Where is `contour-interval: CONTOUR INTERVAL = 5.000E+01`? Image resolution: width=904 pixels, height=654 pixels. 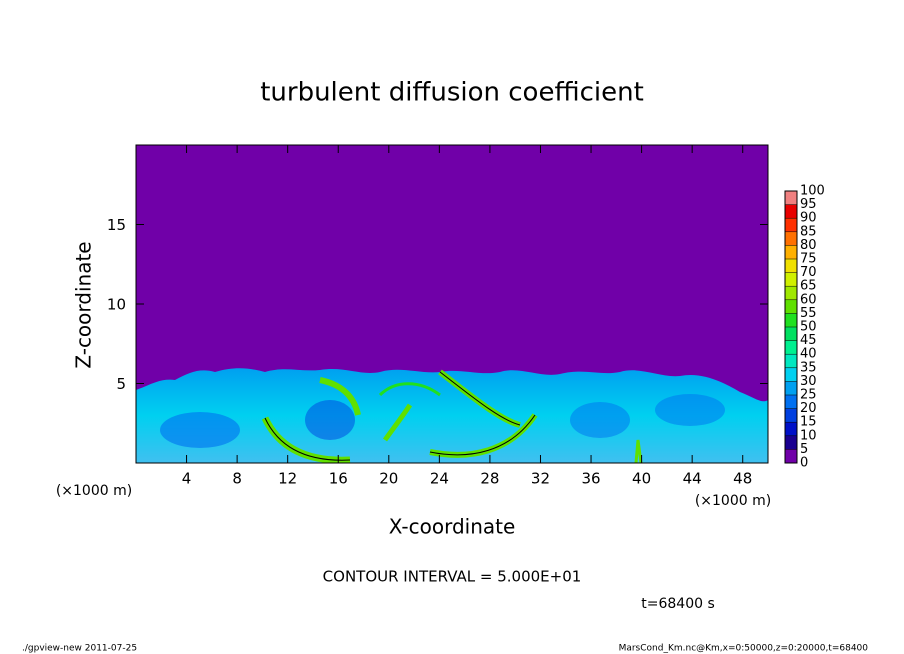
contour-interval: CONTOUR INTERVAL = 5.000E+01 is located at coordinates (452, 577).